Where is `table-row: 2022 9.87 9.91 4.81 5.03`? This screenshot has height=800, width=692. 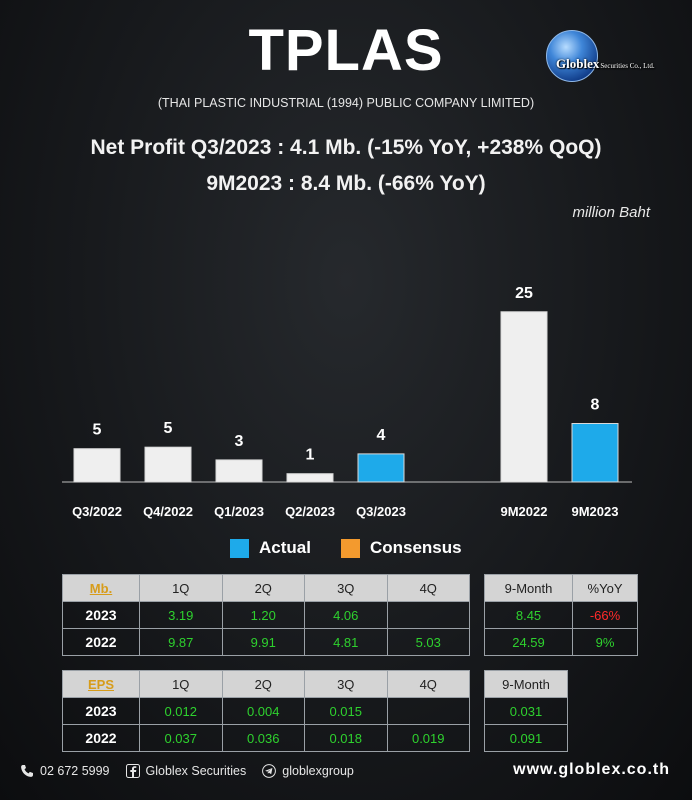 table-row: 2022 9.87 9.91 4.81 5.03 is located at coordinates (266, 642).